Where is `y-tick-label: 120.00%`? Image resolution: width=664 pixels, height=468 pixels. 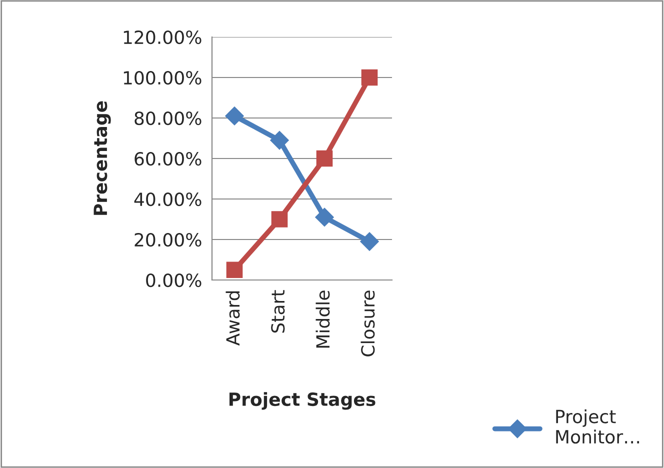 y-tick-label: 120.00% is located at coordinates (163, 37).